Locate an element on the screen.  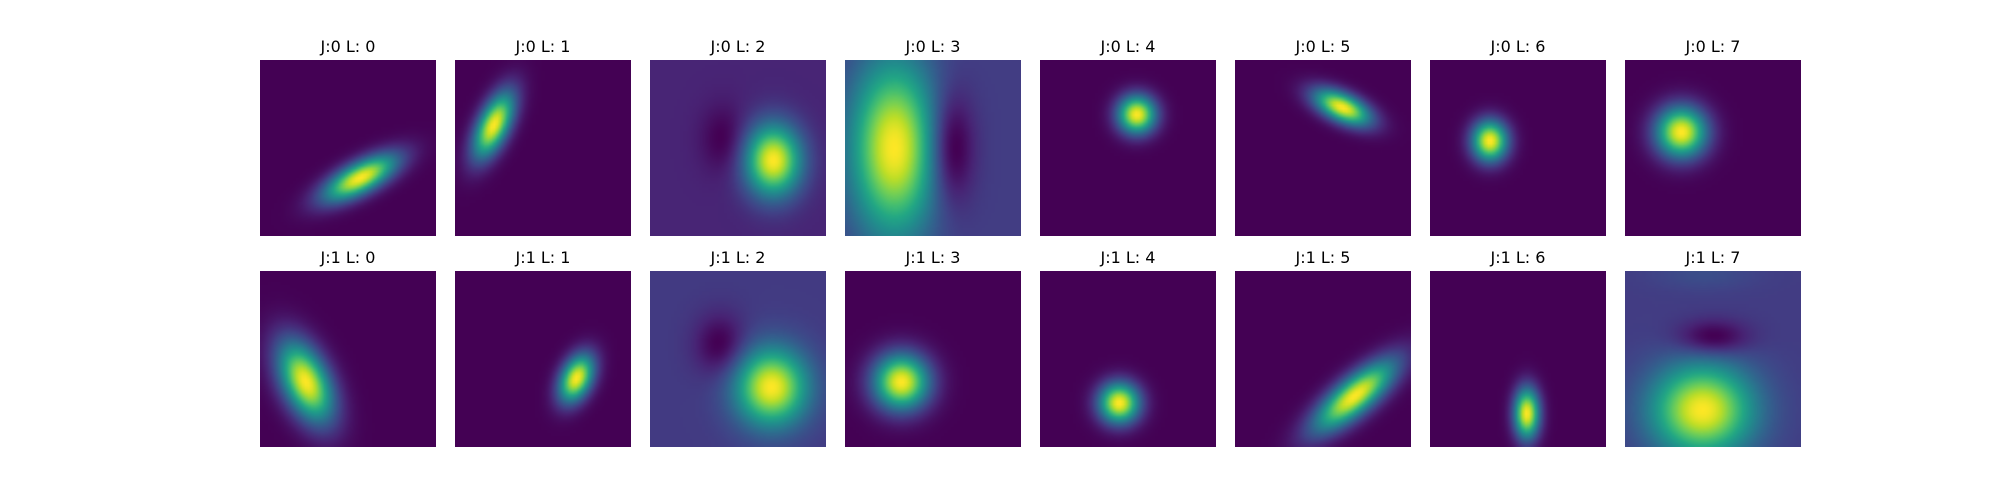
heatmap-panel-j1-l2: J:1 L: 2 is located at coordinates (738, 347).